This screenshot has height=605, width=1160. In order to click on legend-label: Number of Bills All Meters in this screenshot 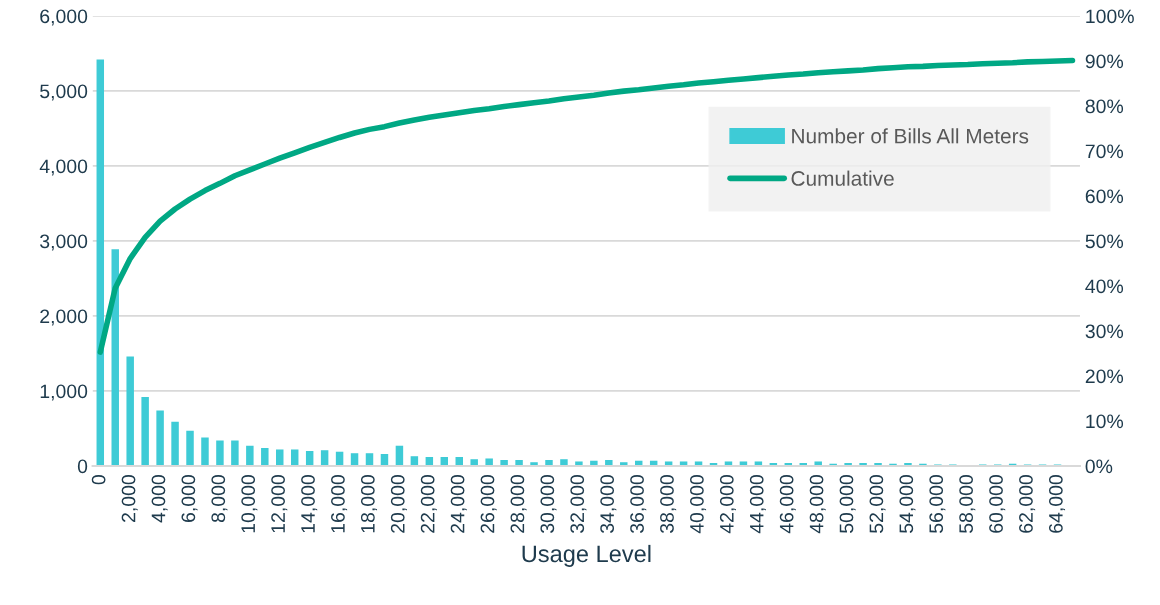, I will do `click(910, 136)`.